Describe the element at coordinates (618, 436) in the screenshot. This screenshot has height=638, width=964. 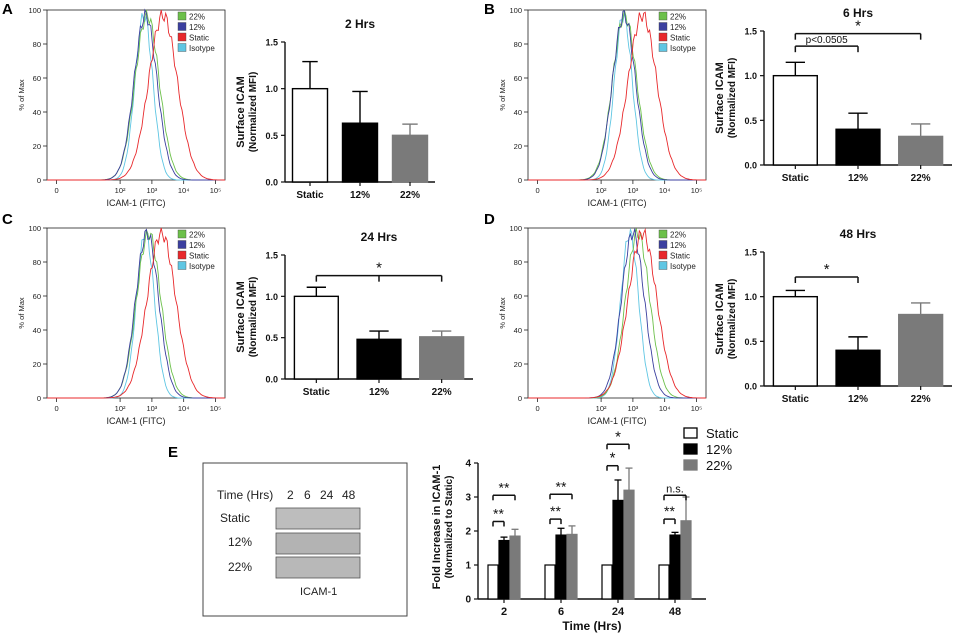
I see `significance-upper: *` at that location.